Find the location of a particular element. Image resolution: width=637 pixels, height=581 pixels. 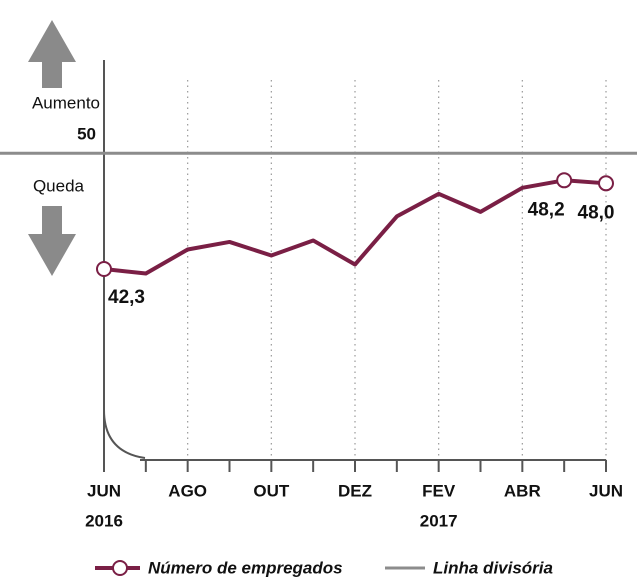

legend-marker is located at coordinates (120, 568).